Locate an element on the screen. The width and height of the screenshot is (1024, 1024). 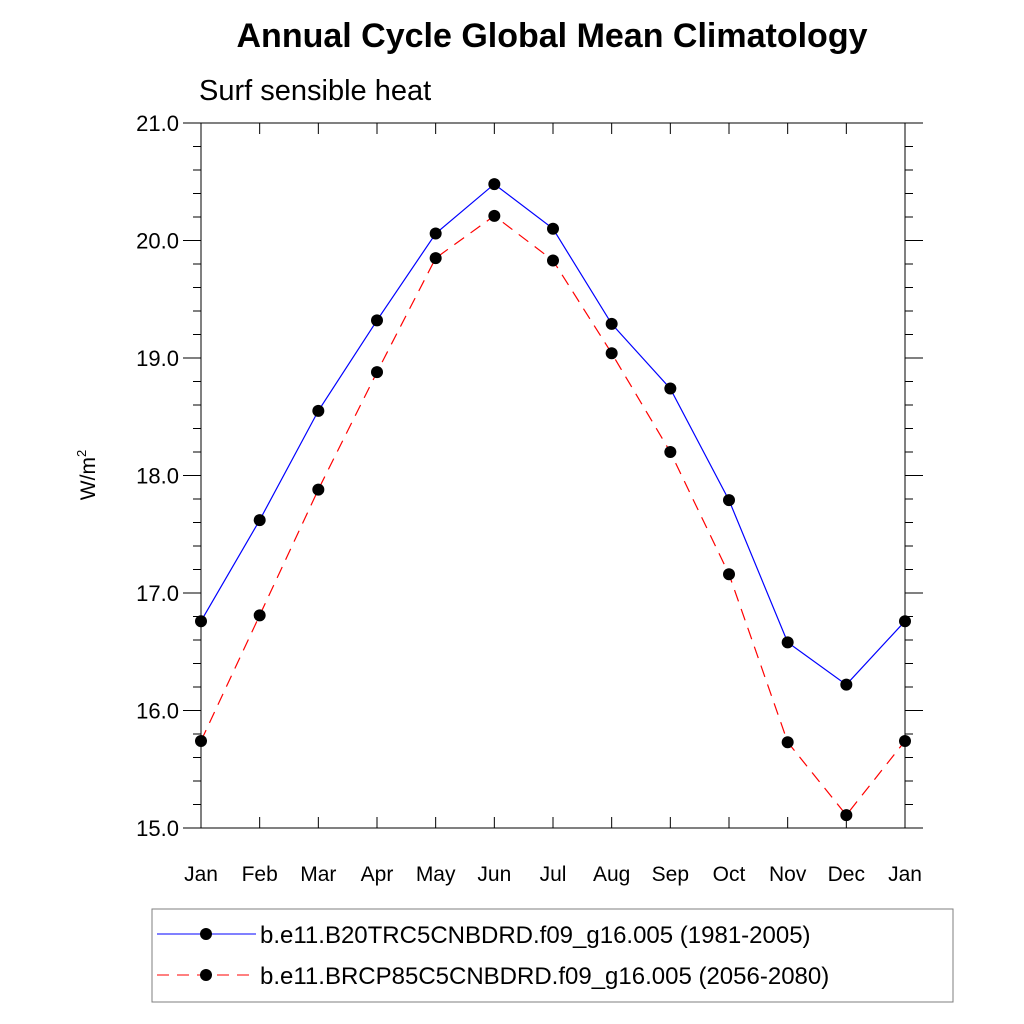
x-tick-label: May is located at coordinates (436, 874).